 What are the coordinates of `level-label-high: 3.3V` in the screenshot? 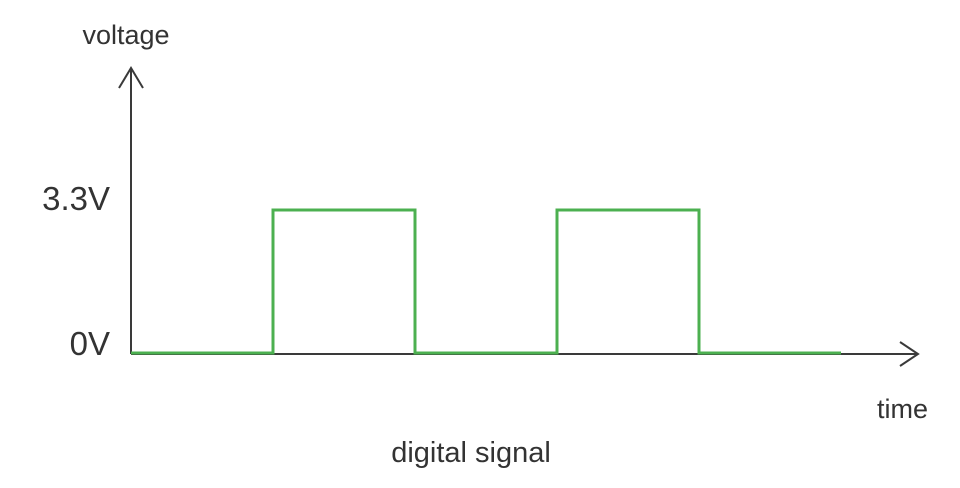 It's located at (76, 198).